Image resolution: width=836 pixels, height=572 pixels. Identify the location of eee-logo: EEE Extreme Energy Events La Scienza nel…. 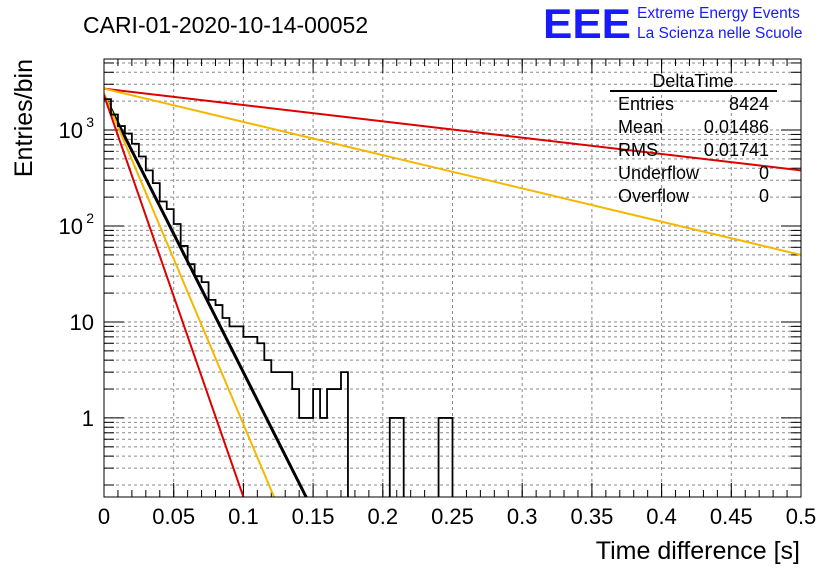
(672, 23).